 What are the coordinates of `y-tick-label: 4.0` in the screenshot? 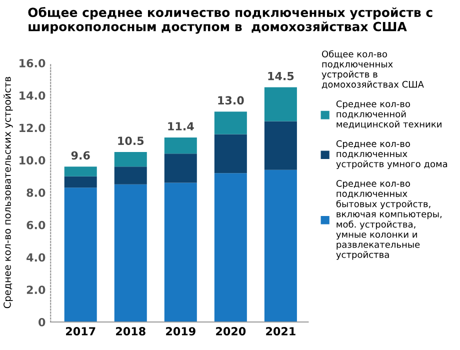 It's located at (36, 257).